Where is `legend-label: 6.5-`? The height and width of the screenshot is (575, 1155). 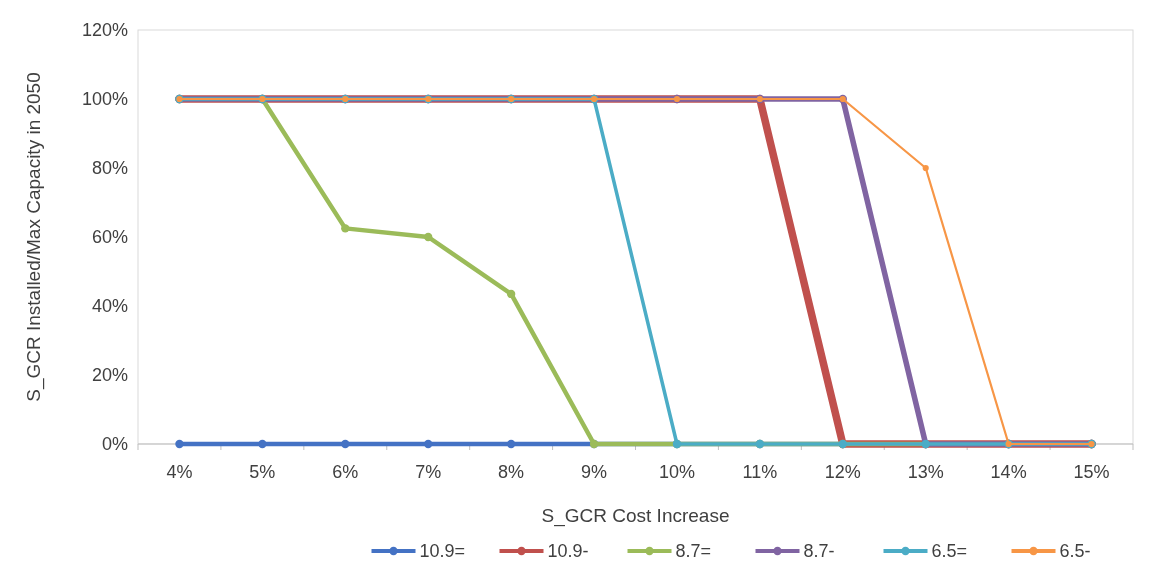 legend-label: 6.5- is located at coordinates (1075, 551).